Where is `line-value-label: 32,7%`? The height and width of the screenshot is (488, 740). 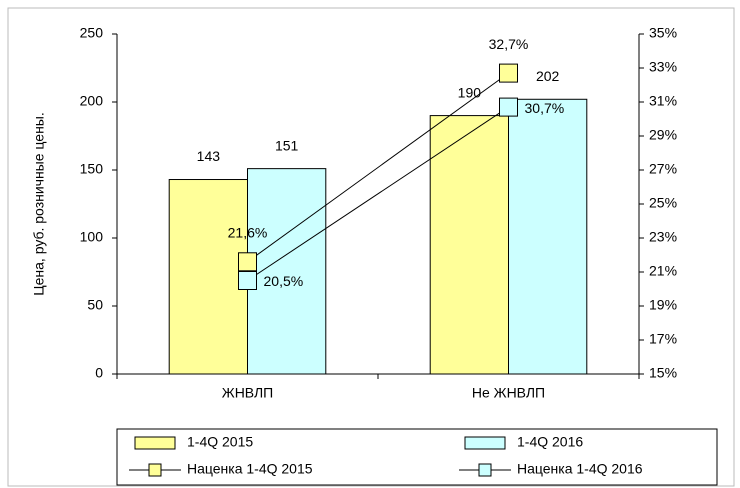
line-value-label: 32,7% is located at coordinates (509, 44).